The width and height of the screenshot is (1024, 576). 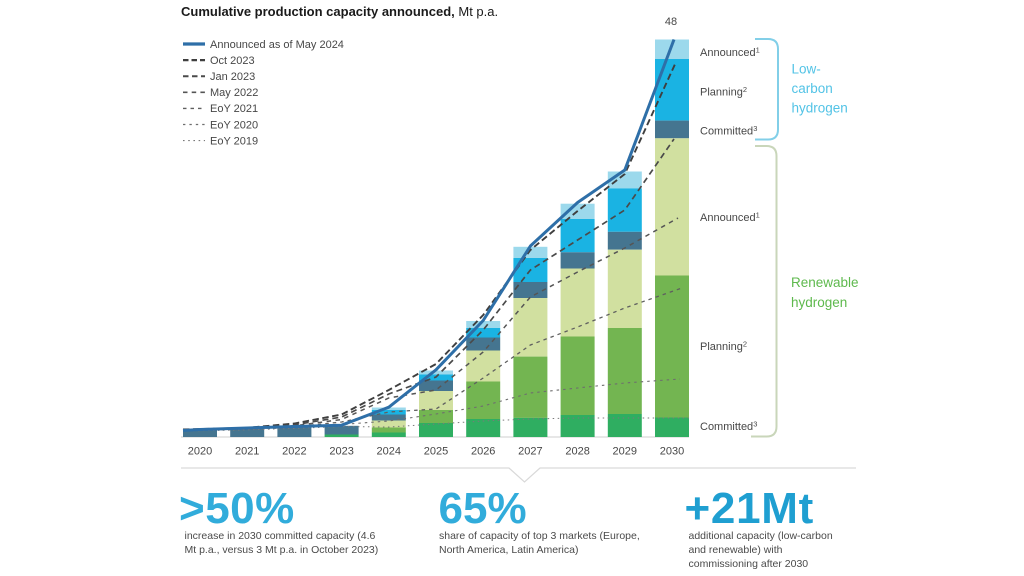 What do you see at coordinates (232, 61) in the screenshot?
I see `svg-text: Oct 2023` at bounding box center [232, 61].